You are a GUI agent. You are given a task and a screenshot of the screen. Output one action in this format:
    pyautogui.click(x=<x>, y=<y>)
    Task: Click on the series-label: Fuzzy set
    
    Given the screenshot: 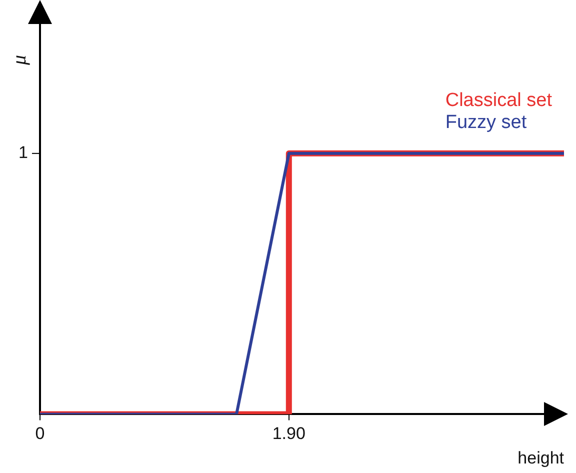 What is the action you would take?
    pyautogui.click(x=486, y=123)
    